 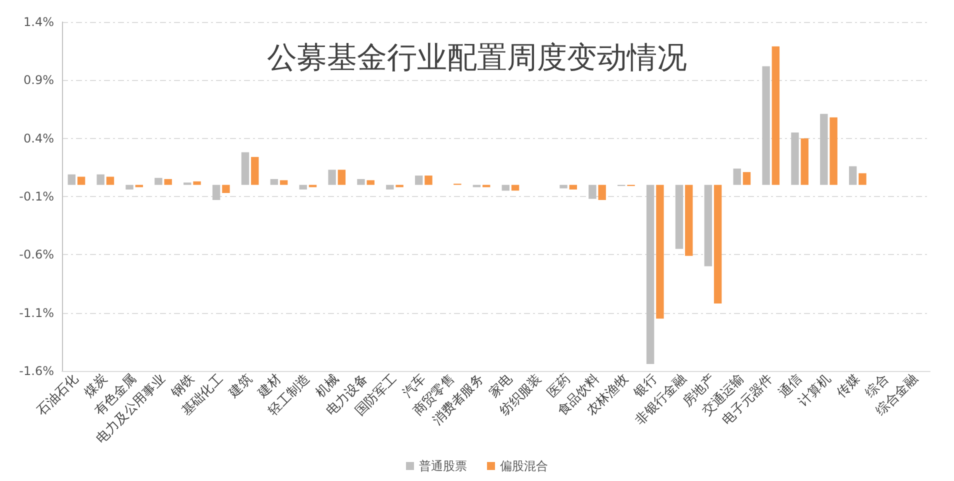 I want to click on legend-label: 普通股票, so click(x=443, y=466).